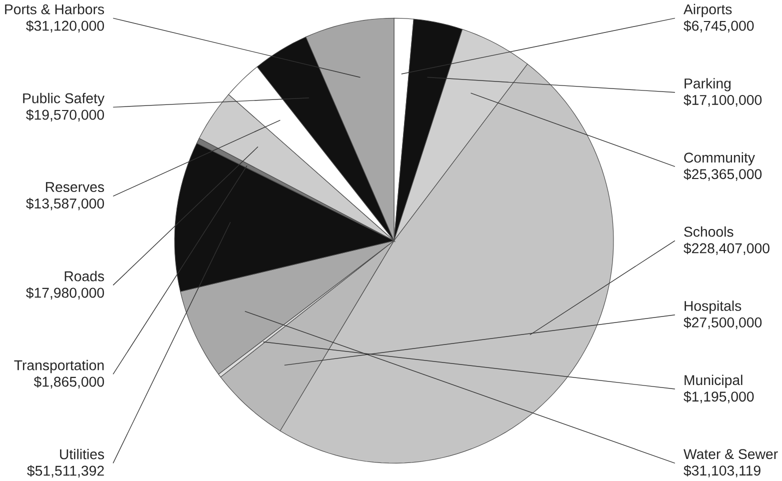 The width and height of the screenshot is (782, 481). Describe the element at coordinates (723, 322) in the screenshot. I see `data-label: $27,500,000` at that location.